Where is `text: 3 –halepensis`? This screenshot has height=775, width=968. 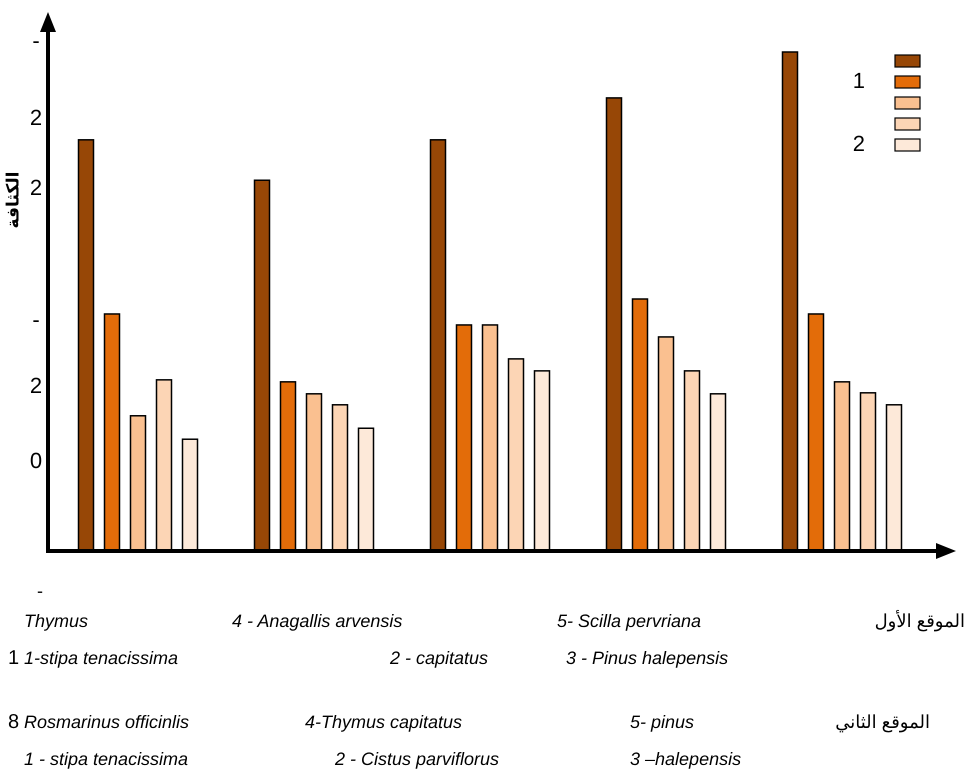
text: 3 –halepensis is located at coordinates (686, 759).